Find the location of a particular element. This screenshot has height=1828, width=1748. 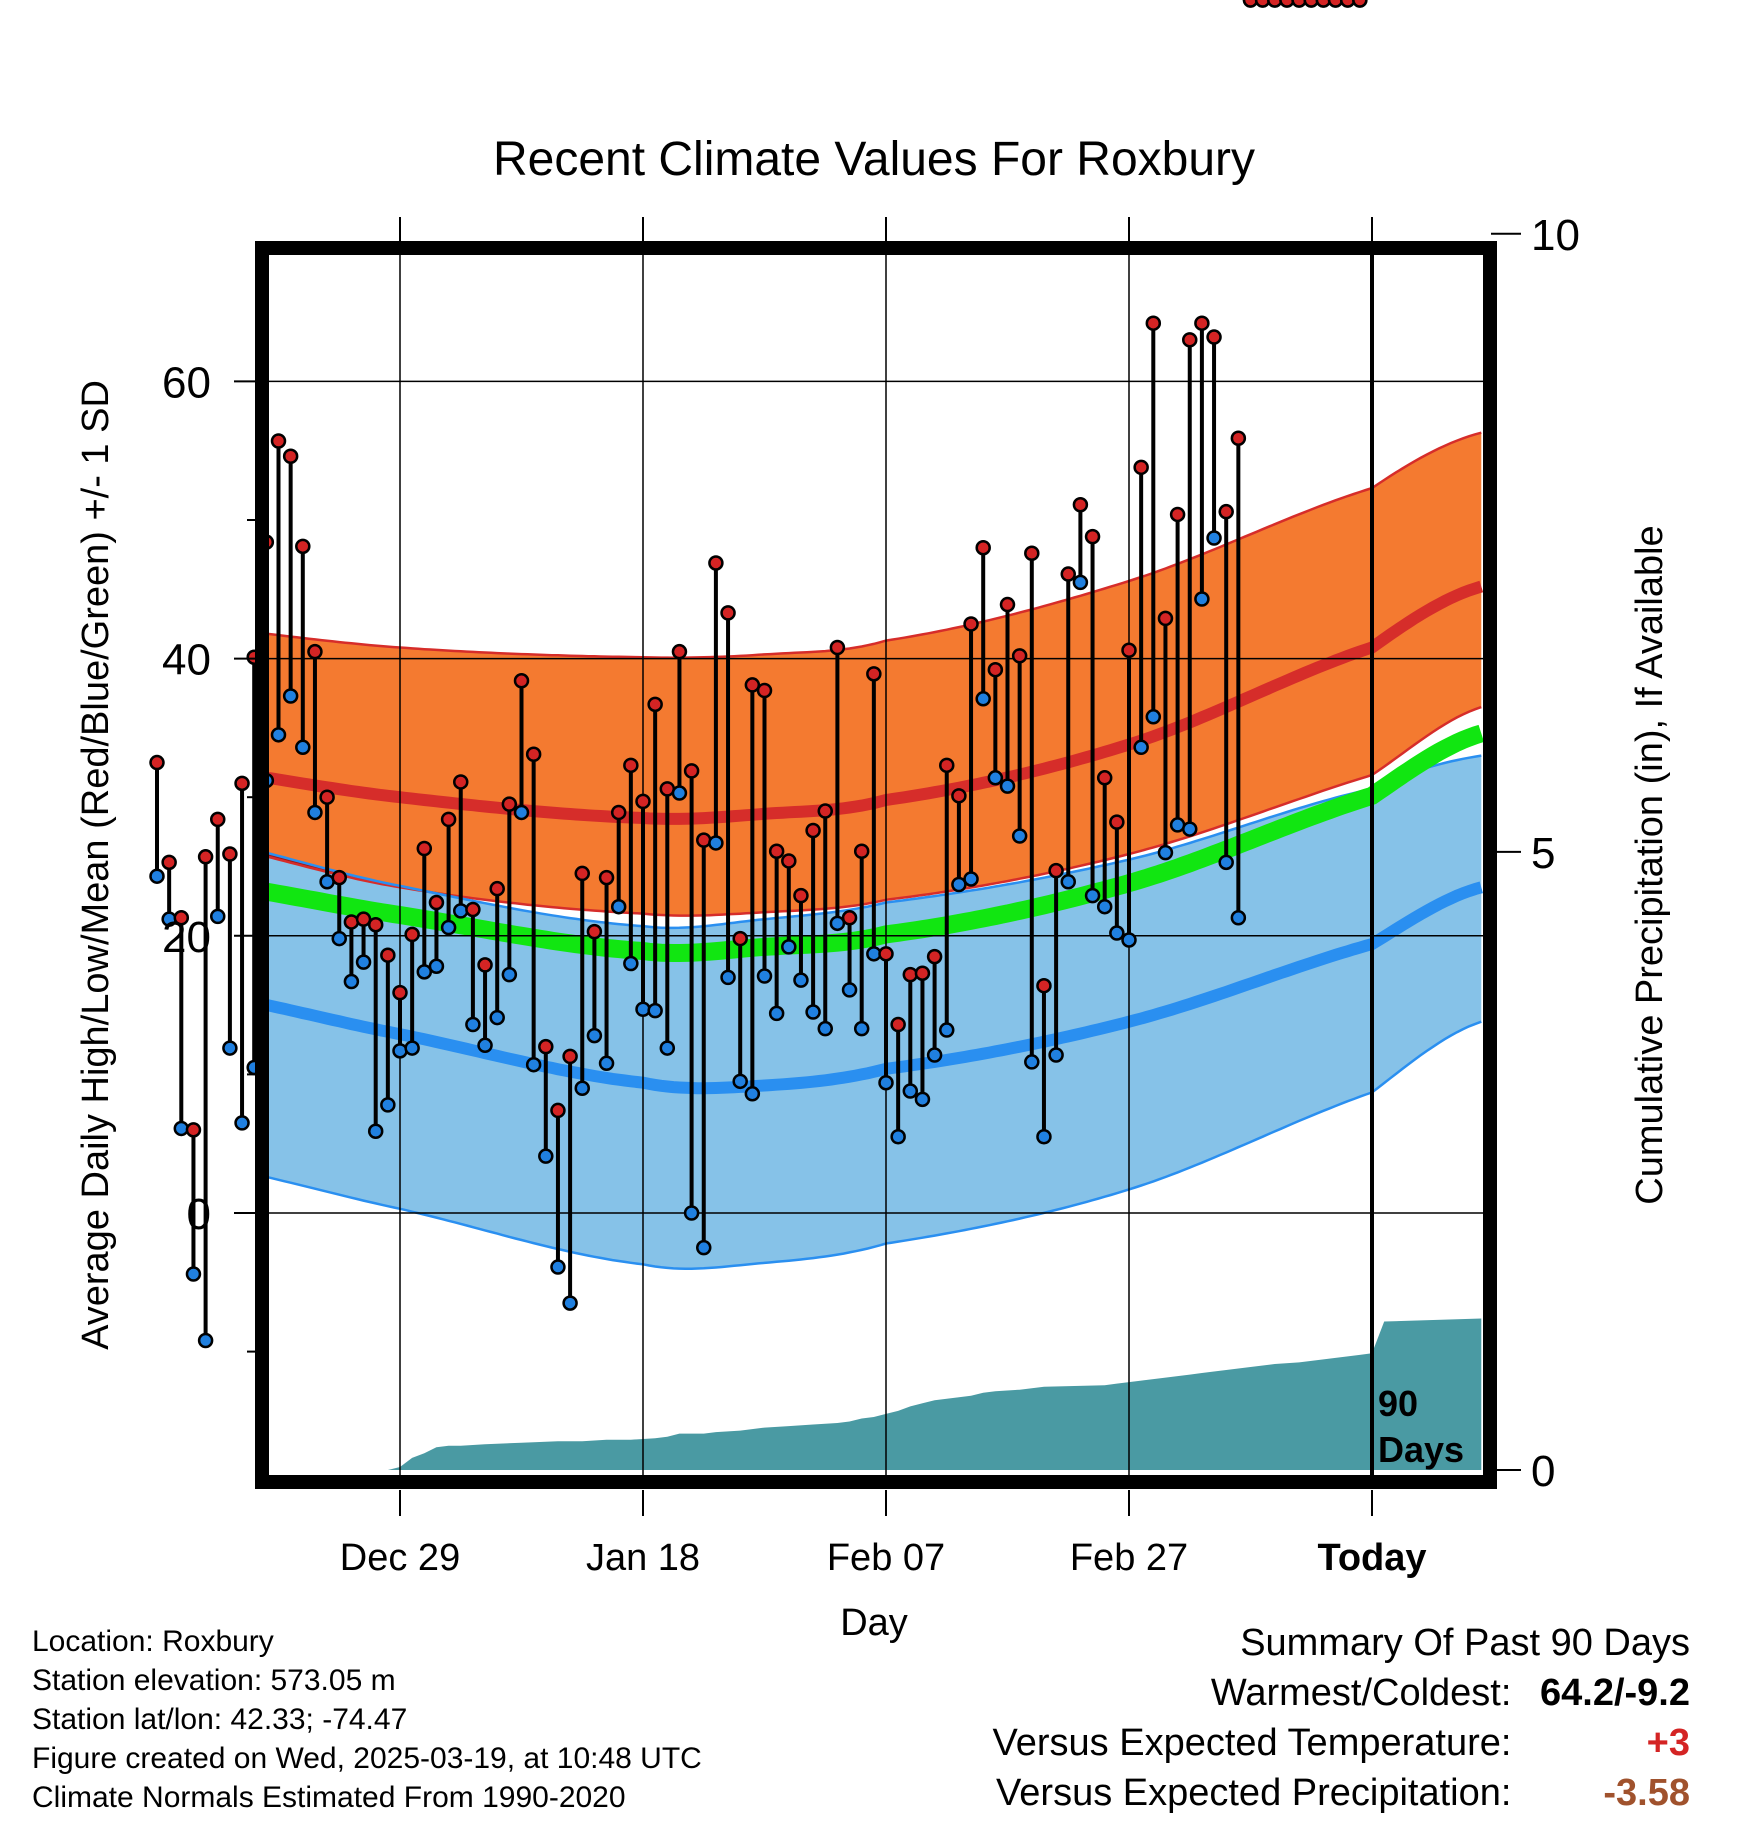

warm-cold-label: Warmest/Coldest: is located at coordinates (1361, 1693).